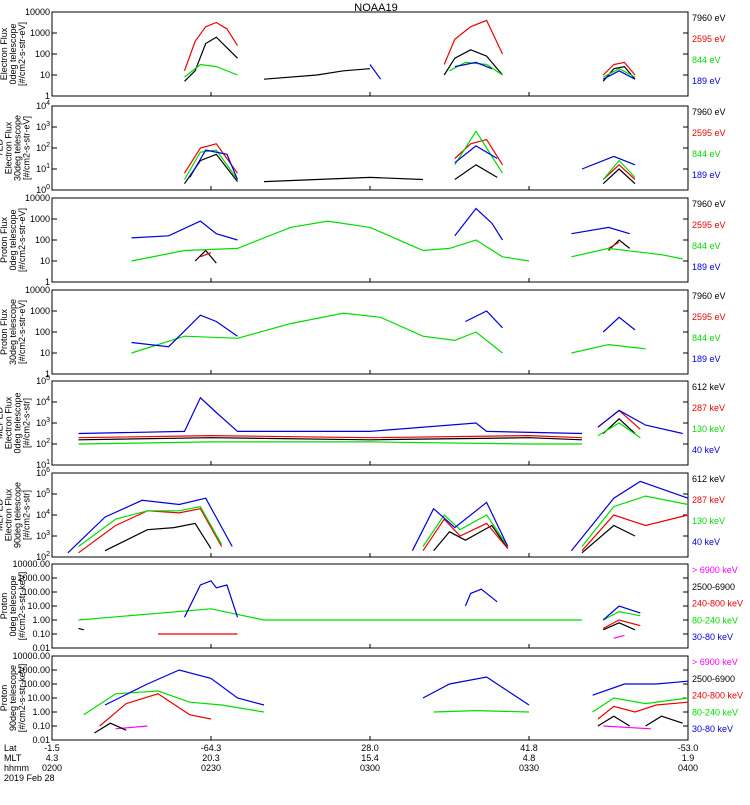  Describe the element at coordinates (375, 8) in the screenshot. I see `chart-title: NOAA19` at that location.